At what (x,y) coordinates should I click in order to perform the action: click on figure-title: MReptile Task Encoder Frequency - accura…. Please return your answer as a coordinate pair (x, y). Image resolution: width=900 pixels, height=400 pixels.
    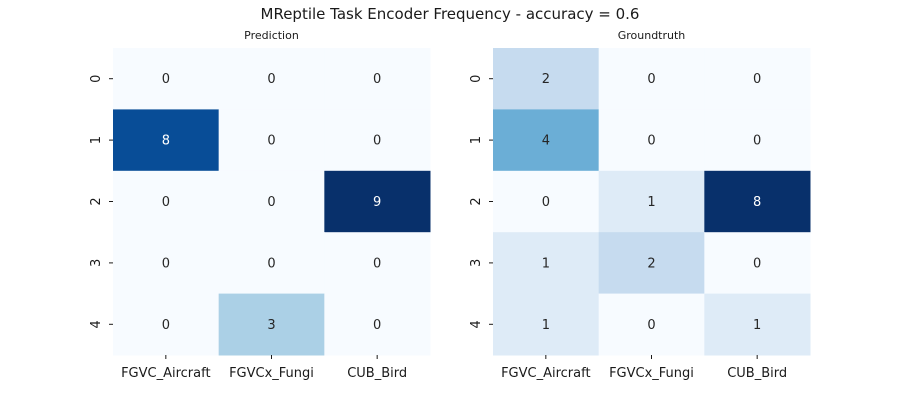
    Looking at the image, I should click on (450, 14).